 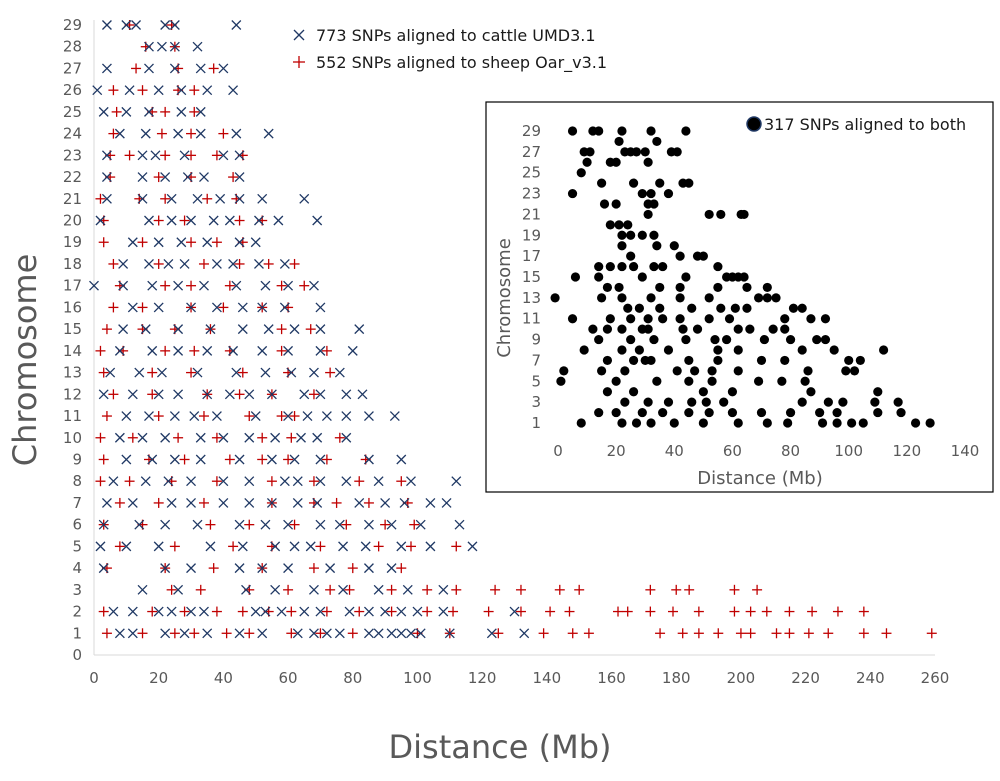 What do you see at coordinates (352, 678) in the screenshot?
I see `main-x-tick-label: 80` at bounding box center [352, 678].